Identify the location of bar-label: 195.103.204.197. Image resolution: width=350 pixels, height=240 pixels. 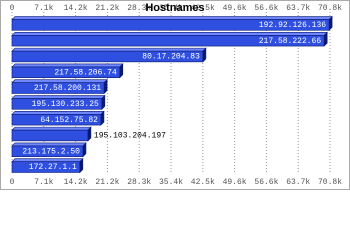
(130, 136).